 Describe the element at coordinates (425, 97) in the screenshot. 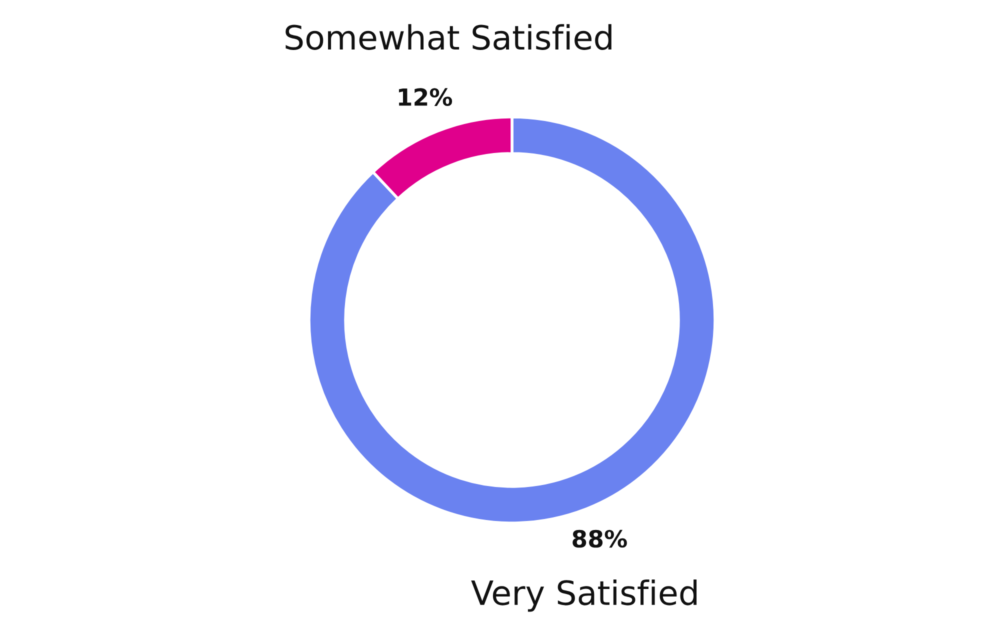

I see `data-label: 12%` at that location.